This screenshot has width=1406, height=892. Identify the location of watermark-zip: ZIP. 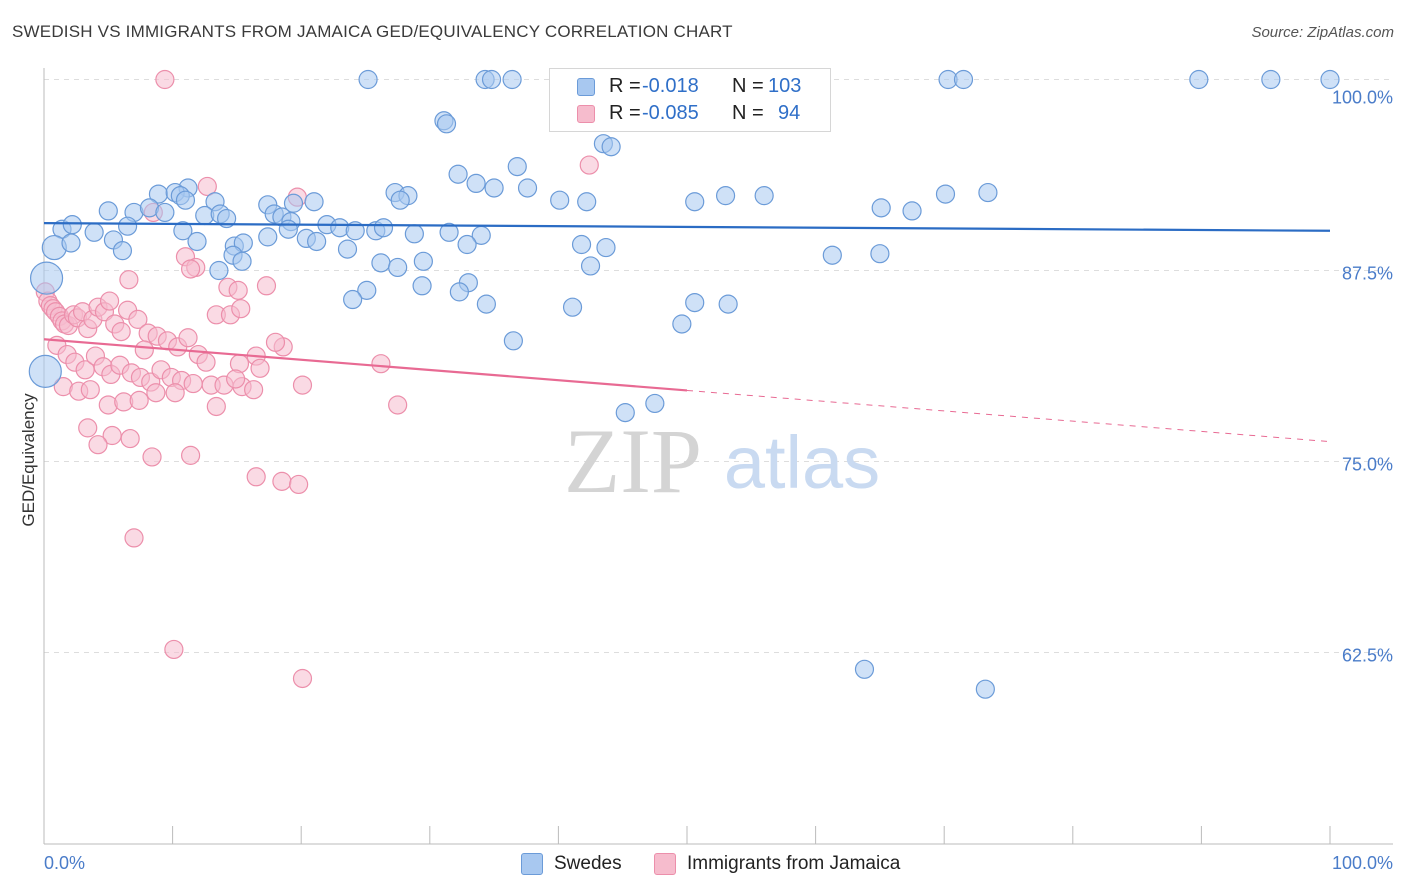
(633, 461).